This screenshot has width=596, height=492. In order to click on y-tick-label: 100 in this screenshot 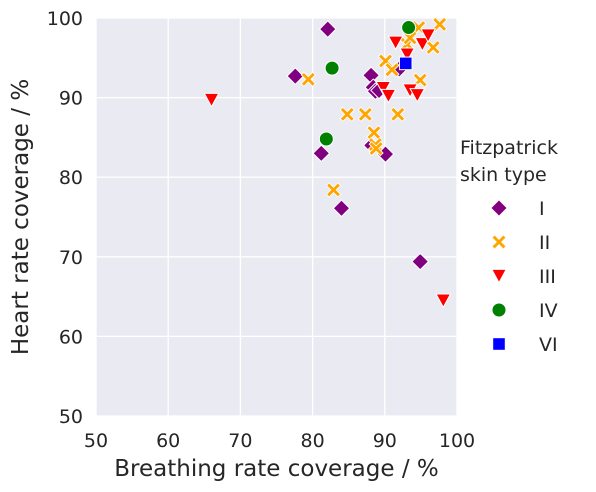, I will do `click(65, 19)`.